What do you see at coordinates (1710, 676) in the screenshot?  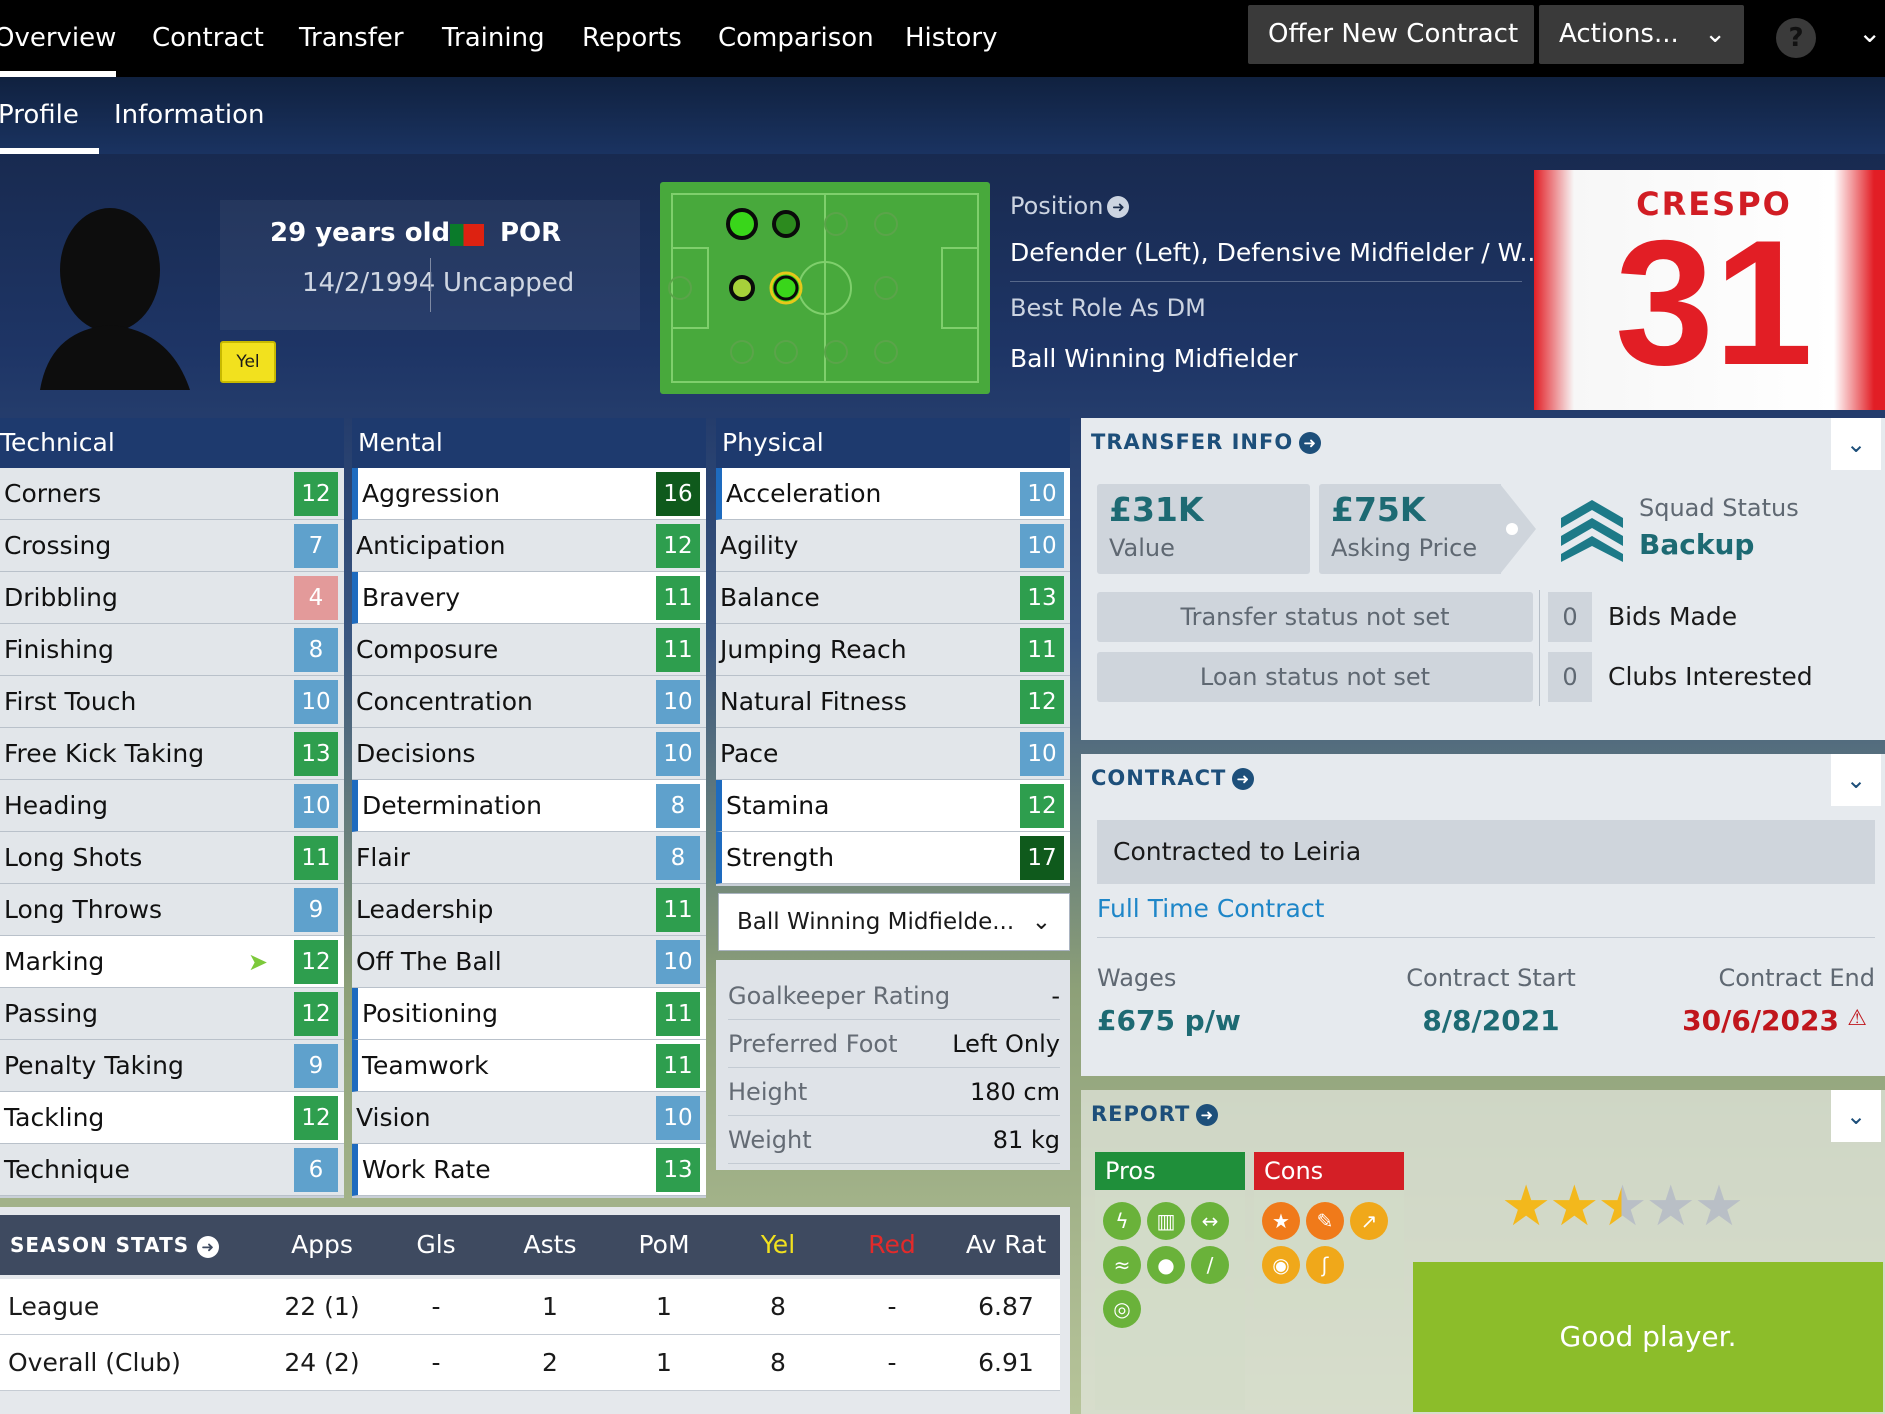 I see `clubs-label: Clubs Interested` at bounding box center [1710, 676].